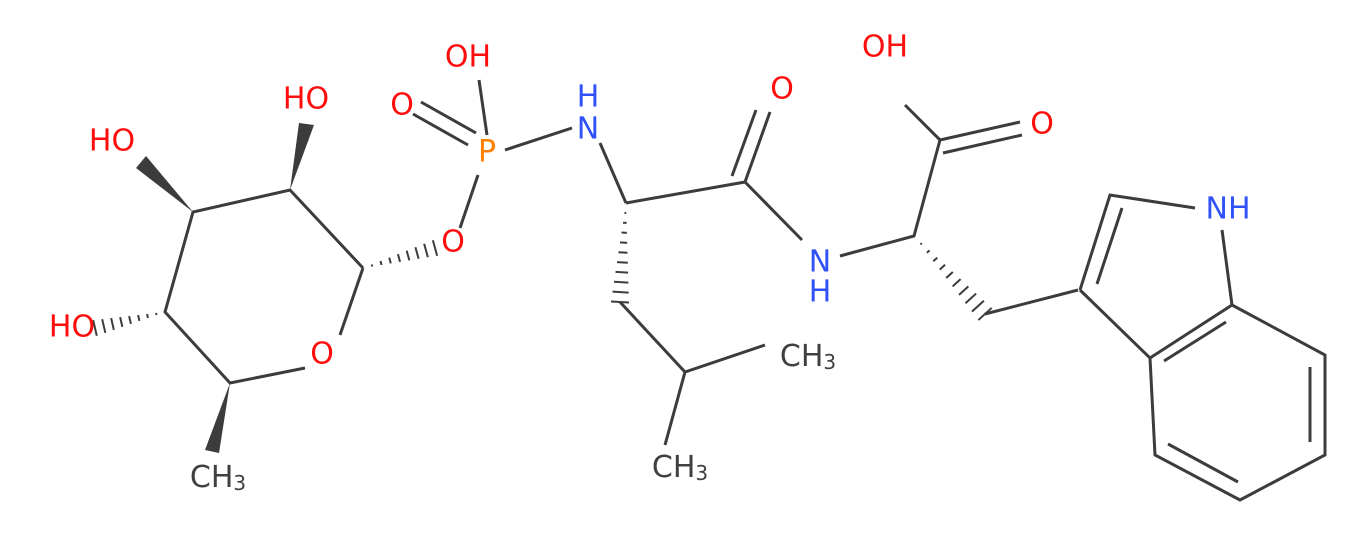 The height and width of the screenshot is (533, 1351). I want to click on atom-label: P, so click(487, 152).